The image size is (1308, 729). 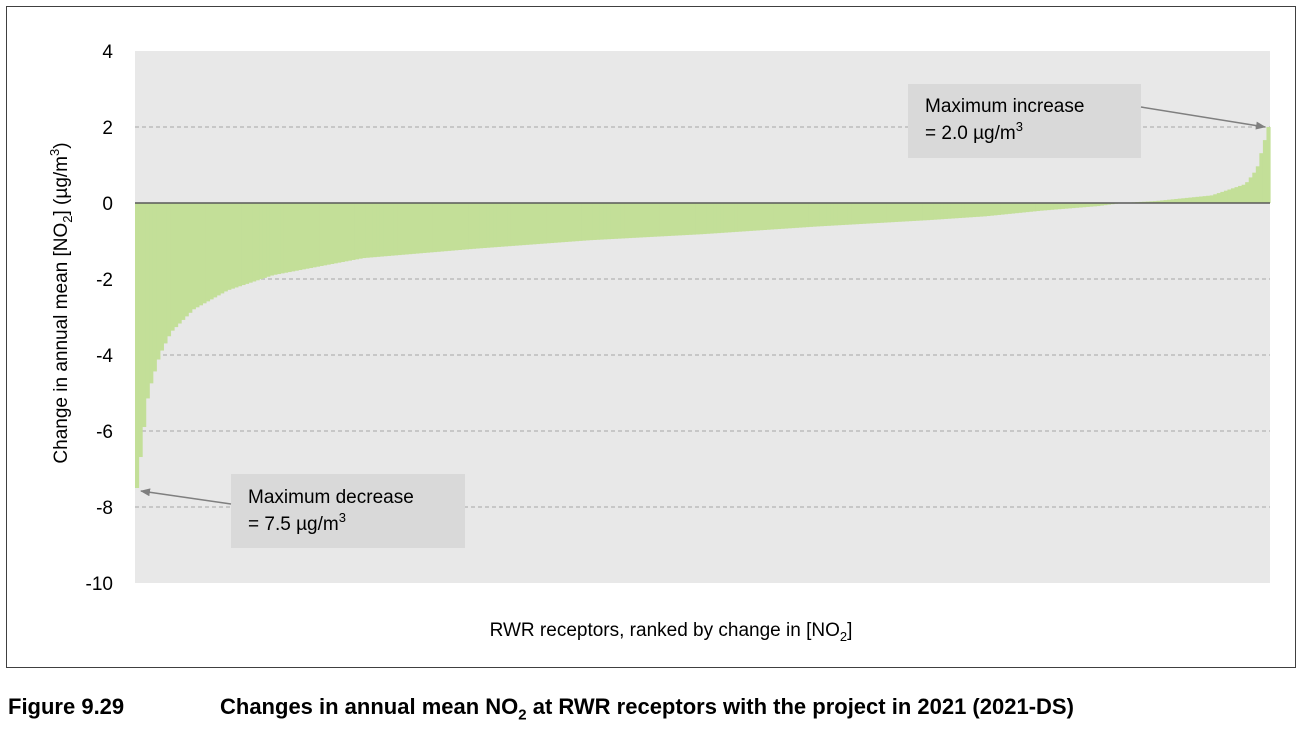 What do you see at coordinates (61, 343) in the screenshot?
I see `y-axis-title-part-1: Change in annual mean [NO` at bounding box center [61, 343].